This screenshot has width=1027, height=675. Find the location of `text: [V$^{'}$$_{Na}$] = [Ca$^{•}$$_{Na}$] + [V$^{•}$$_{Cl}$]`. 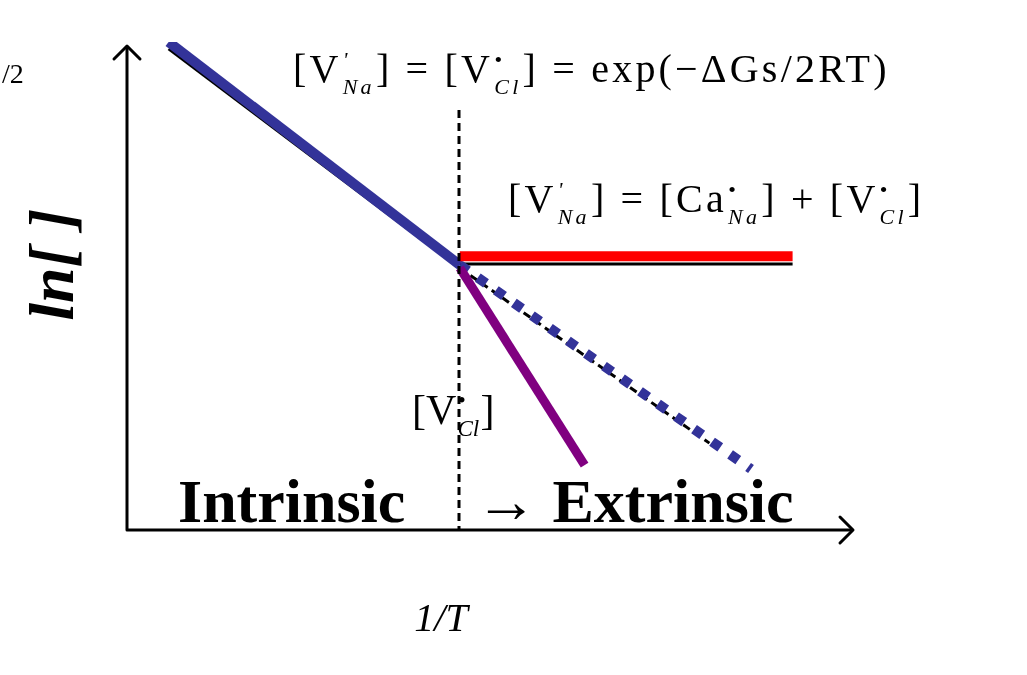

text: [V$^{'}$$_{Na}$] = [Ca$^{•}$$_{Na}$] + [V$^{•}$$_{Cl}$] is located at coordinates (716, 202).